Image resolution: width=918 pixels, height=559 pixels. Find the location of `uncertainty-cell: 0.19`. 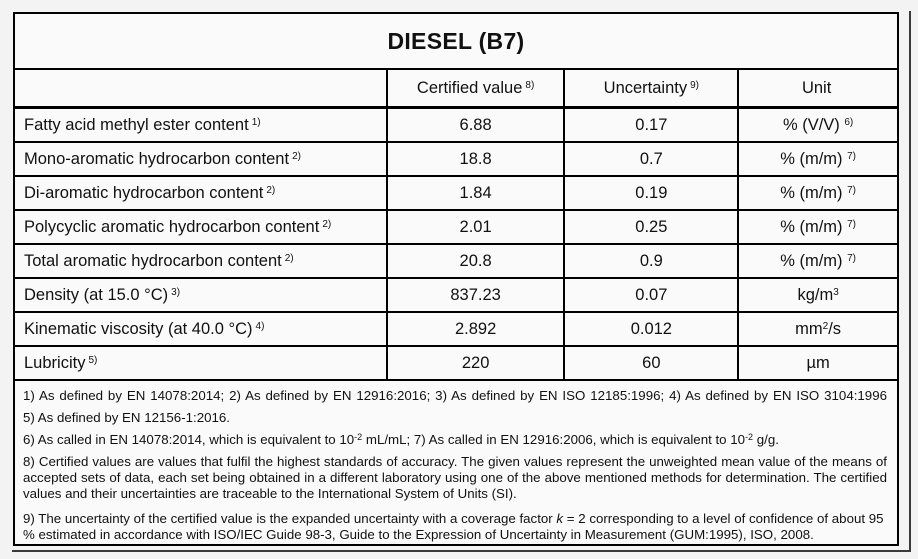

uncertainty-cell: 0.19 is located at coordinates (651, 193).